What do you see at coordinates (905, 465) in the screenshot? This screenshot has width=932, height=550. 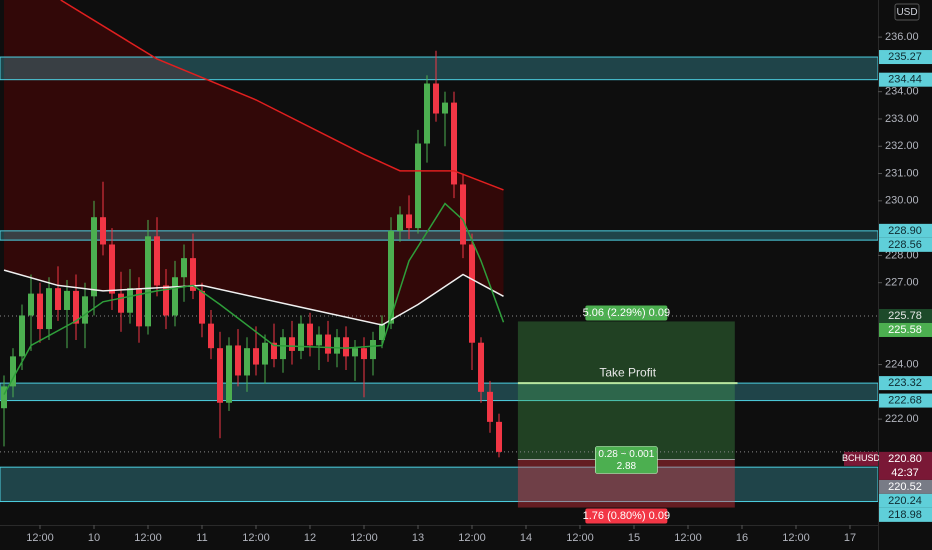 I see `current-price-box` at bounding box center [905, 465].